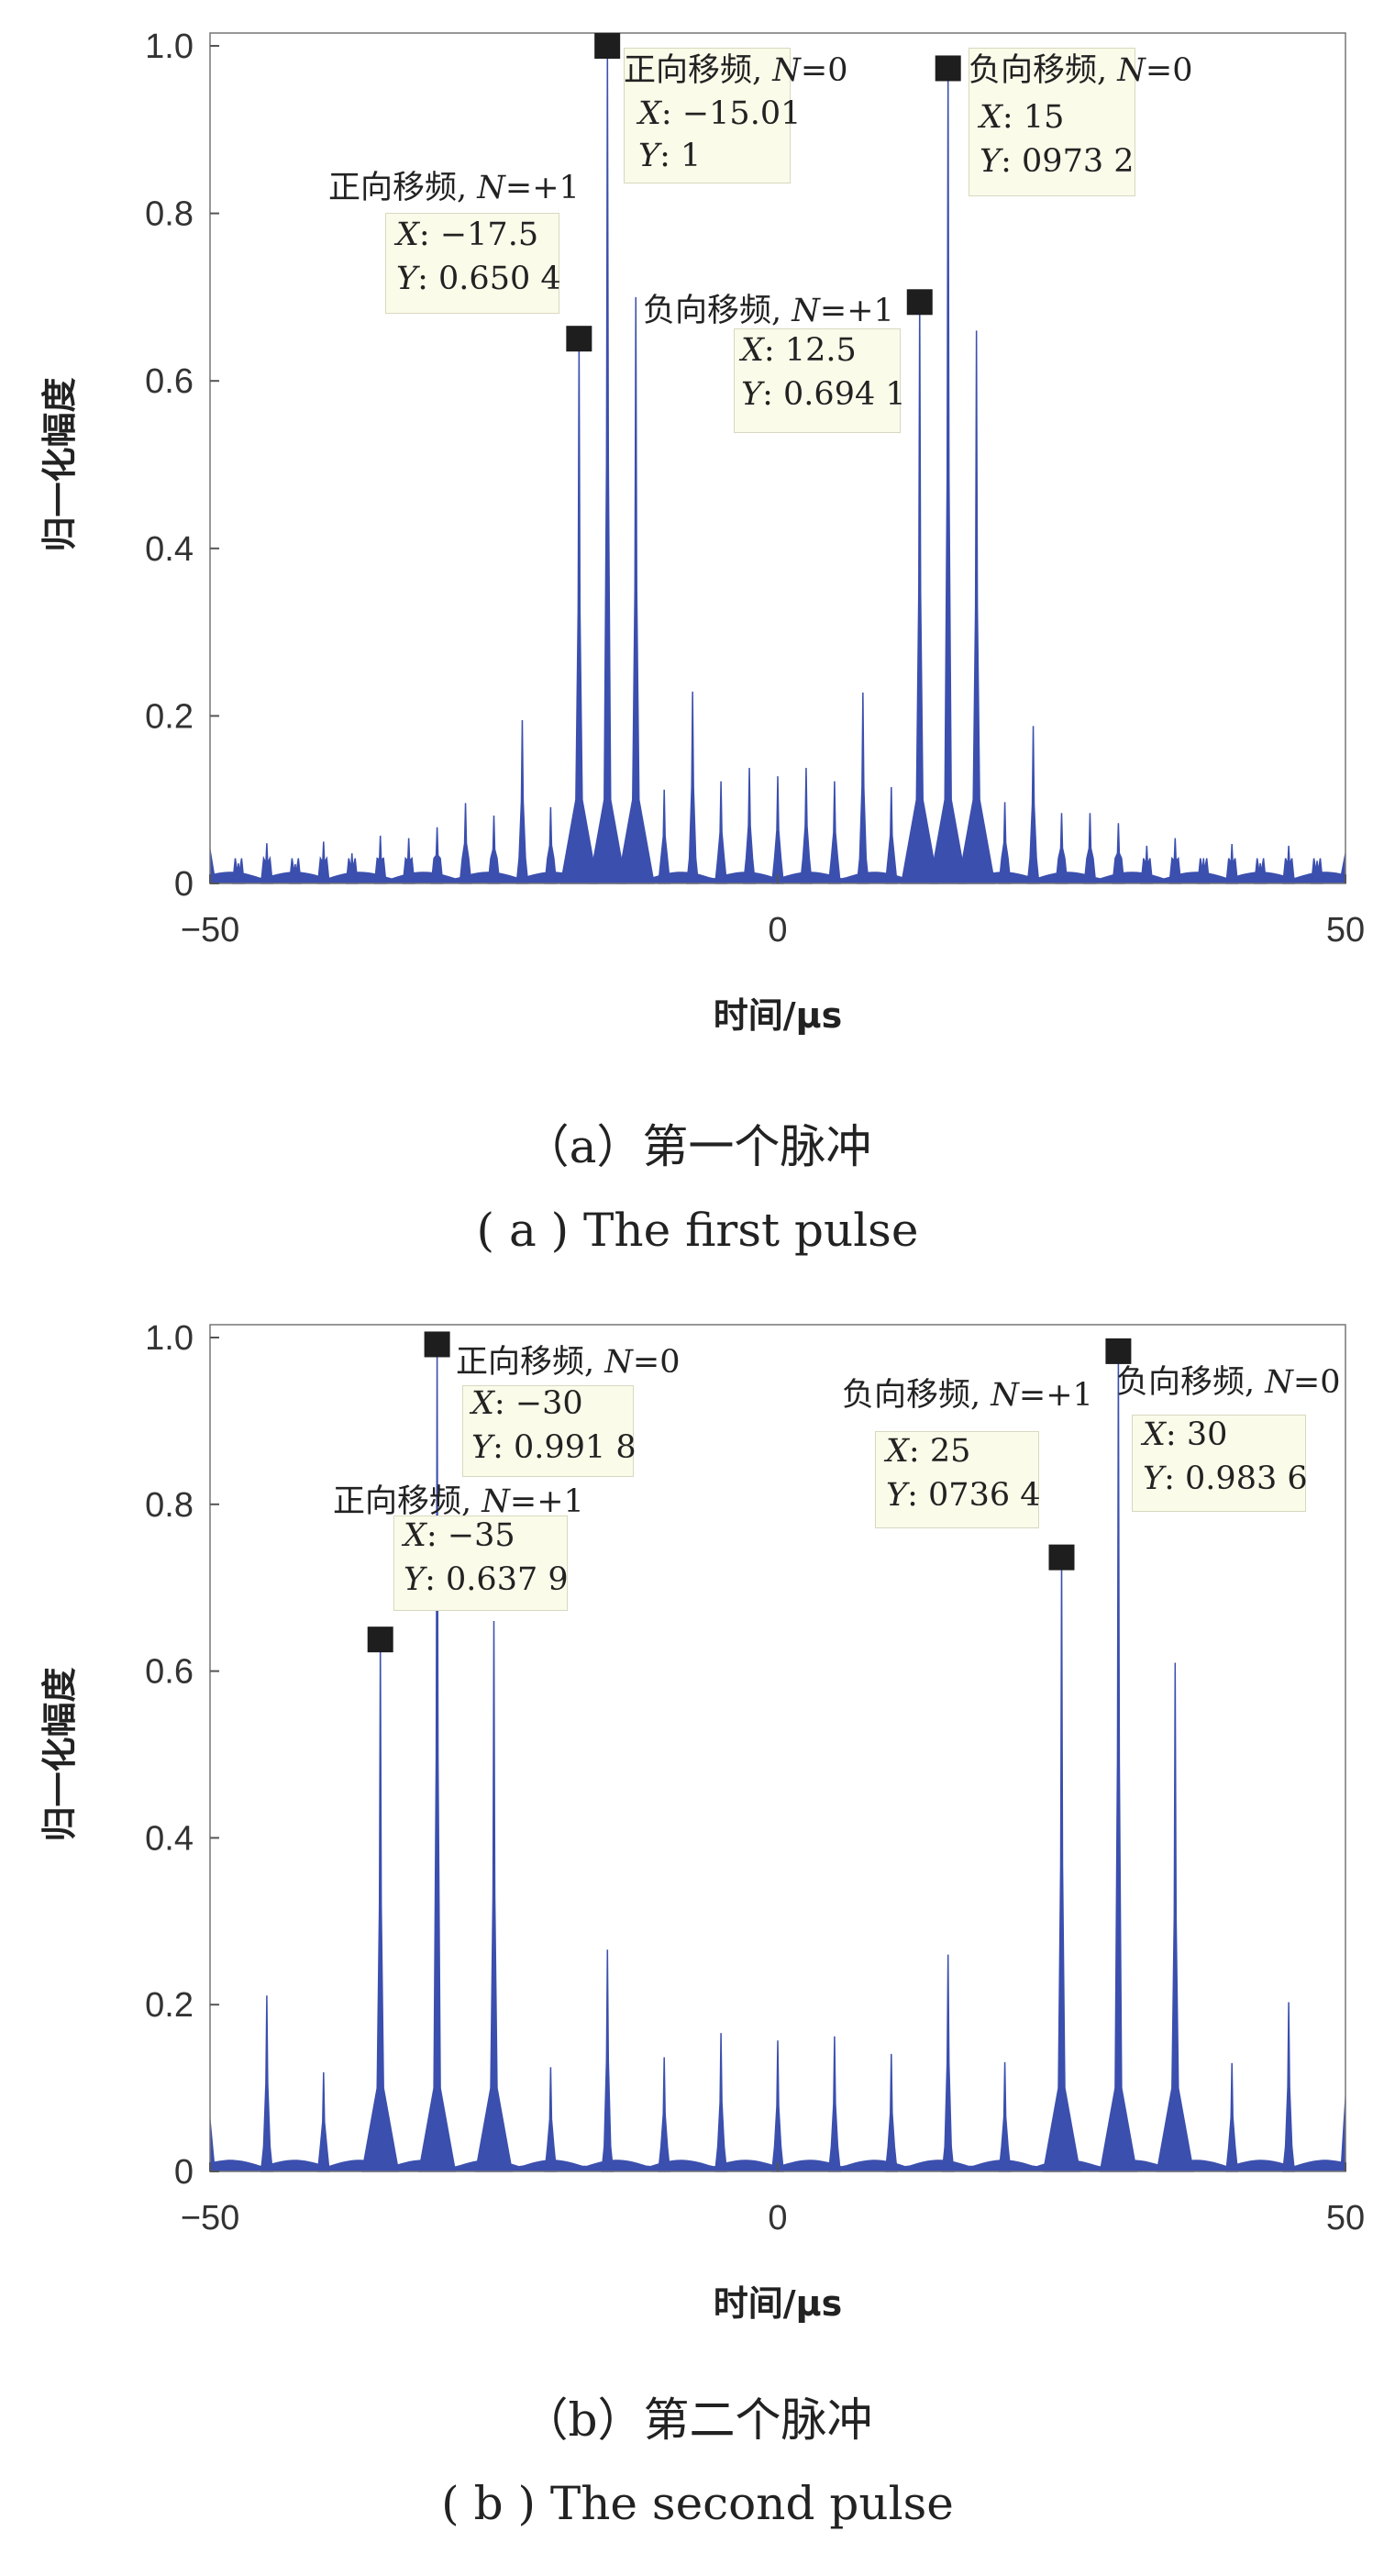 This screenshot has height=2576, width=1395. Describe the element at coordinates (823, 394) in the screenshot. I see `datatip-y: Y: 0.694 1` at that location.